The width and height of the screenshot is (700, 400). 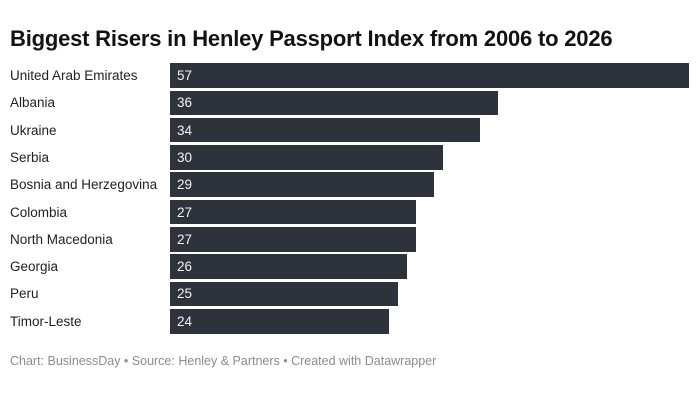 I want to click on value-label: 57, so click(x=185, y=76).